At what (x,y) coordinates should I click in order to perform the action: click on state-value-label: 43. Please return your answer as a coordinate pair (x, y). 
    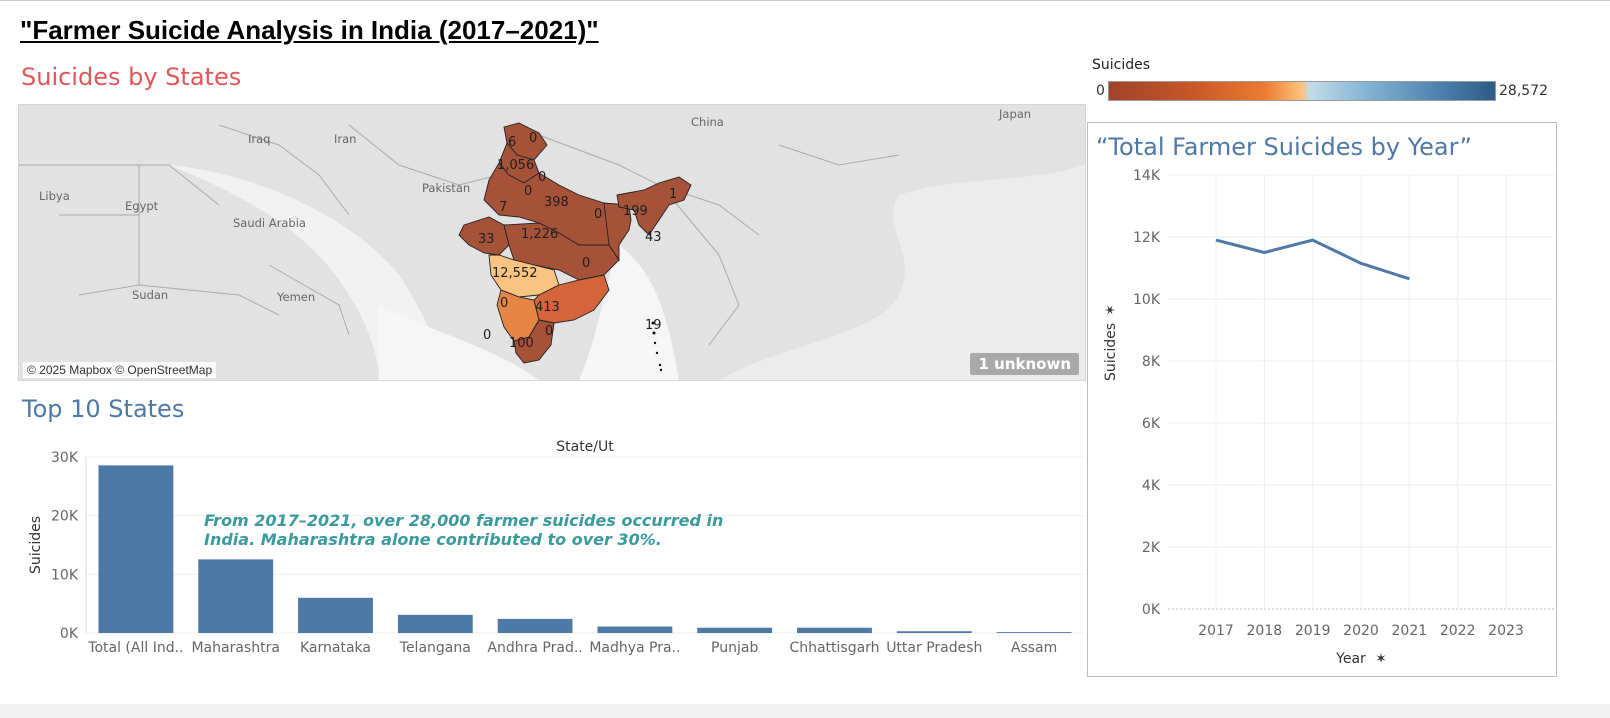
    Looking at the image, I should click on (653, 237).